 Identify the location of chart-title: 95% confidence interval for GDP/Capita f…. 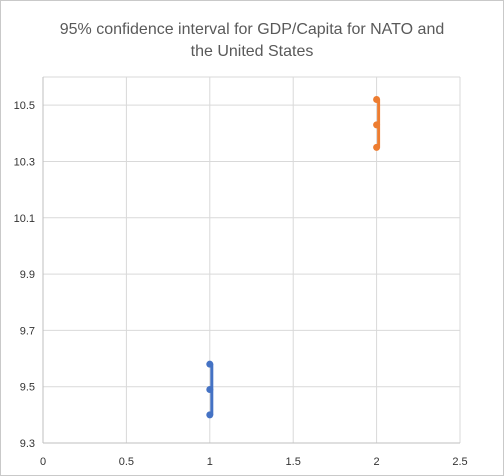
(252, 41).